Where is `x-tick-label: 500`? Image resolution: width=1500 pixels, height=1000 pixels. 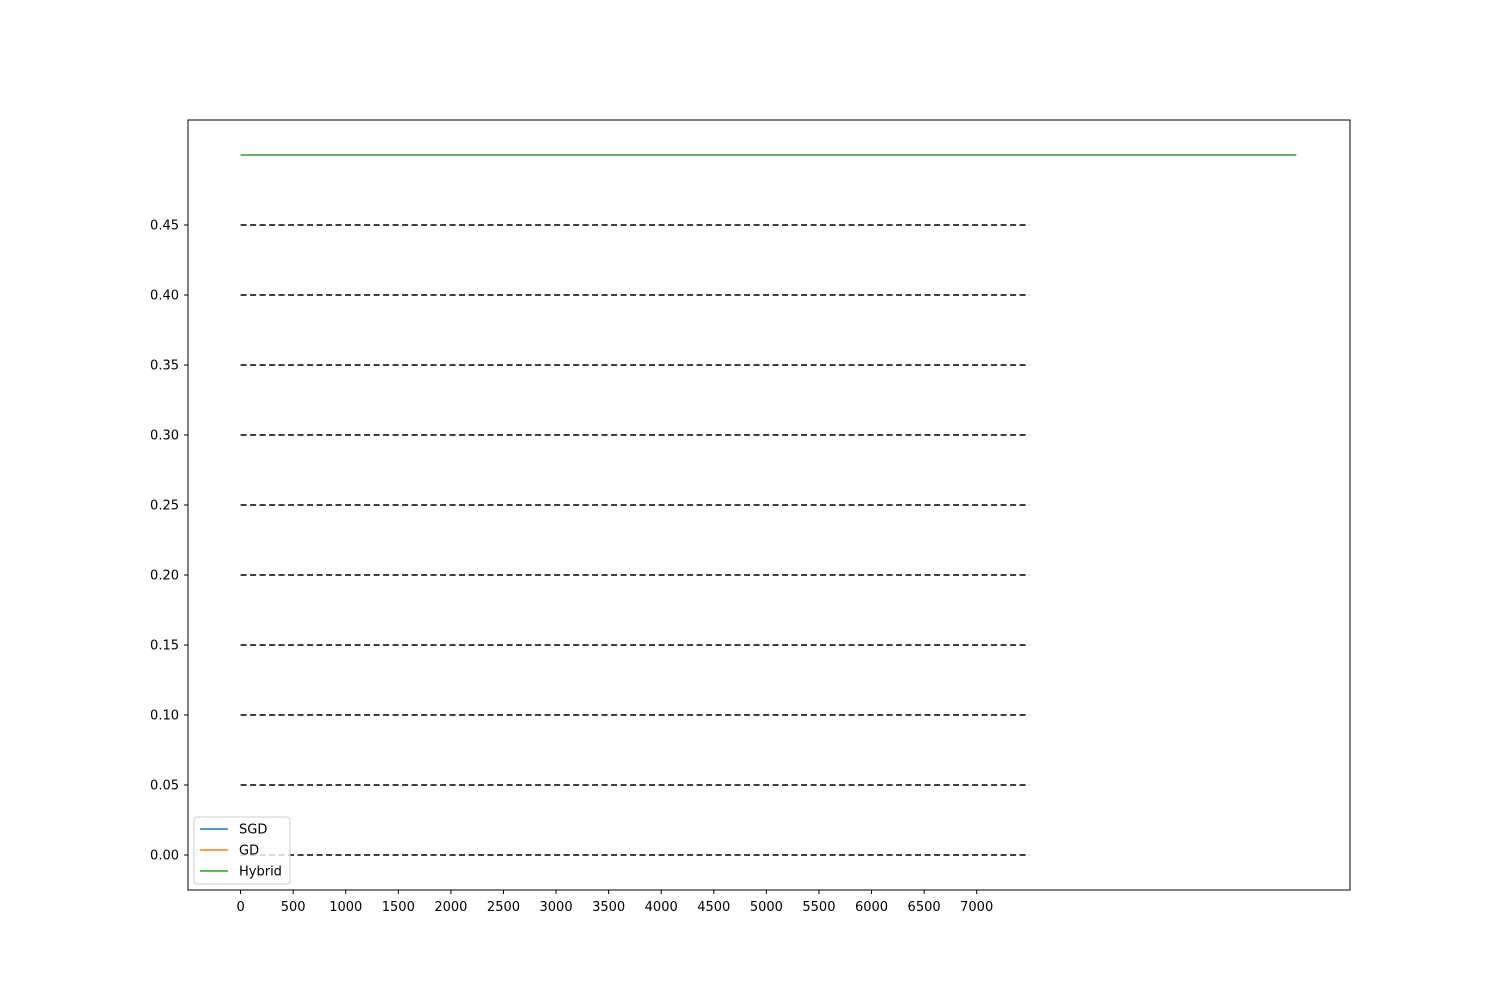
x-tick-label: 500 is located at coordinates (293, 907).